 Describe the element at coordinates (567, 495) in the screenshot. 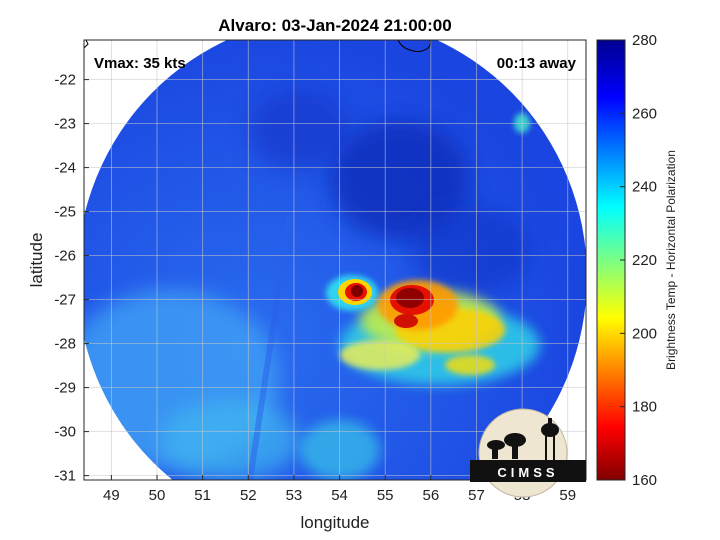

I see `x-tick-label: 59` at that location.